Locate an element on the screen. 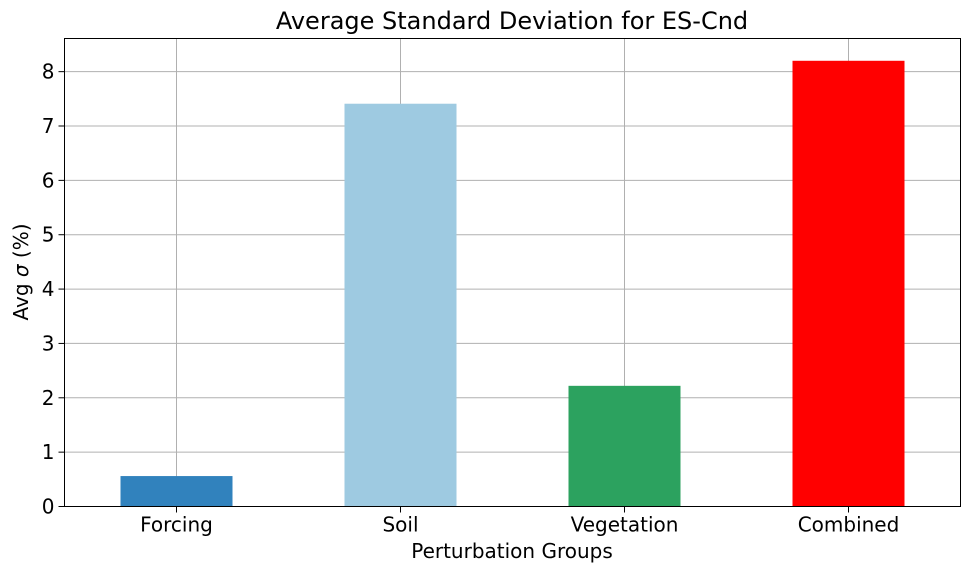  y-axis-label-symbol: σ is located at coordinates (21, 270).